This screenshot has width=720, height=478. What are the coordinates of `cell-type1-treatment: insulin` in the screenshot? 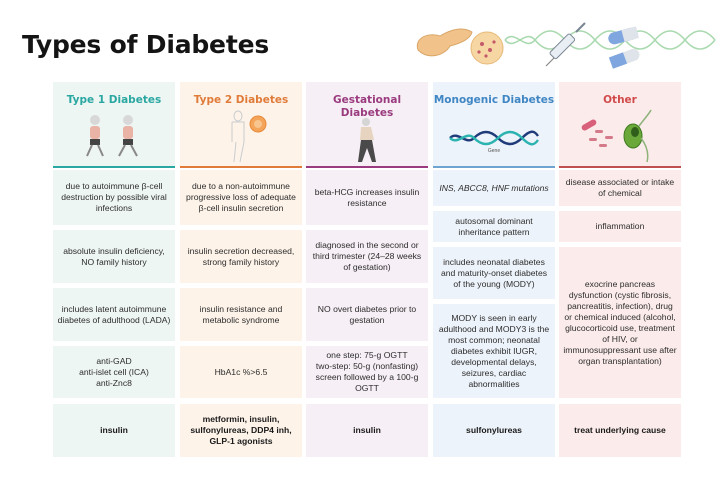 It's located at (114, 430).